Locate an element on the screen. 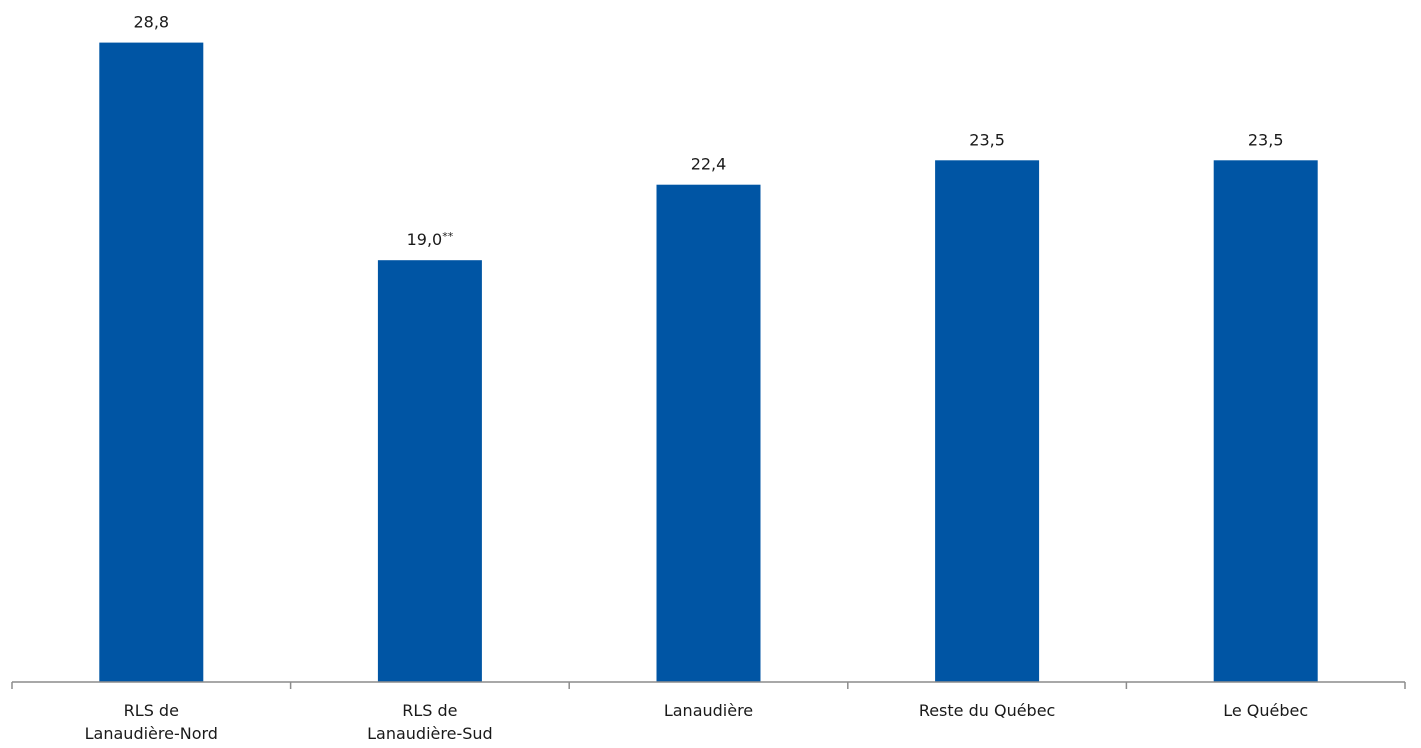 Image resolution: width=1421 pixels, height=748 pixels. data-label-footnote-mark: ** is located at coordinates (448, 236).